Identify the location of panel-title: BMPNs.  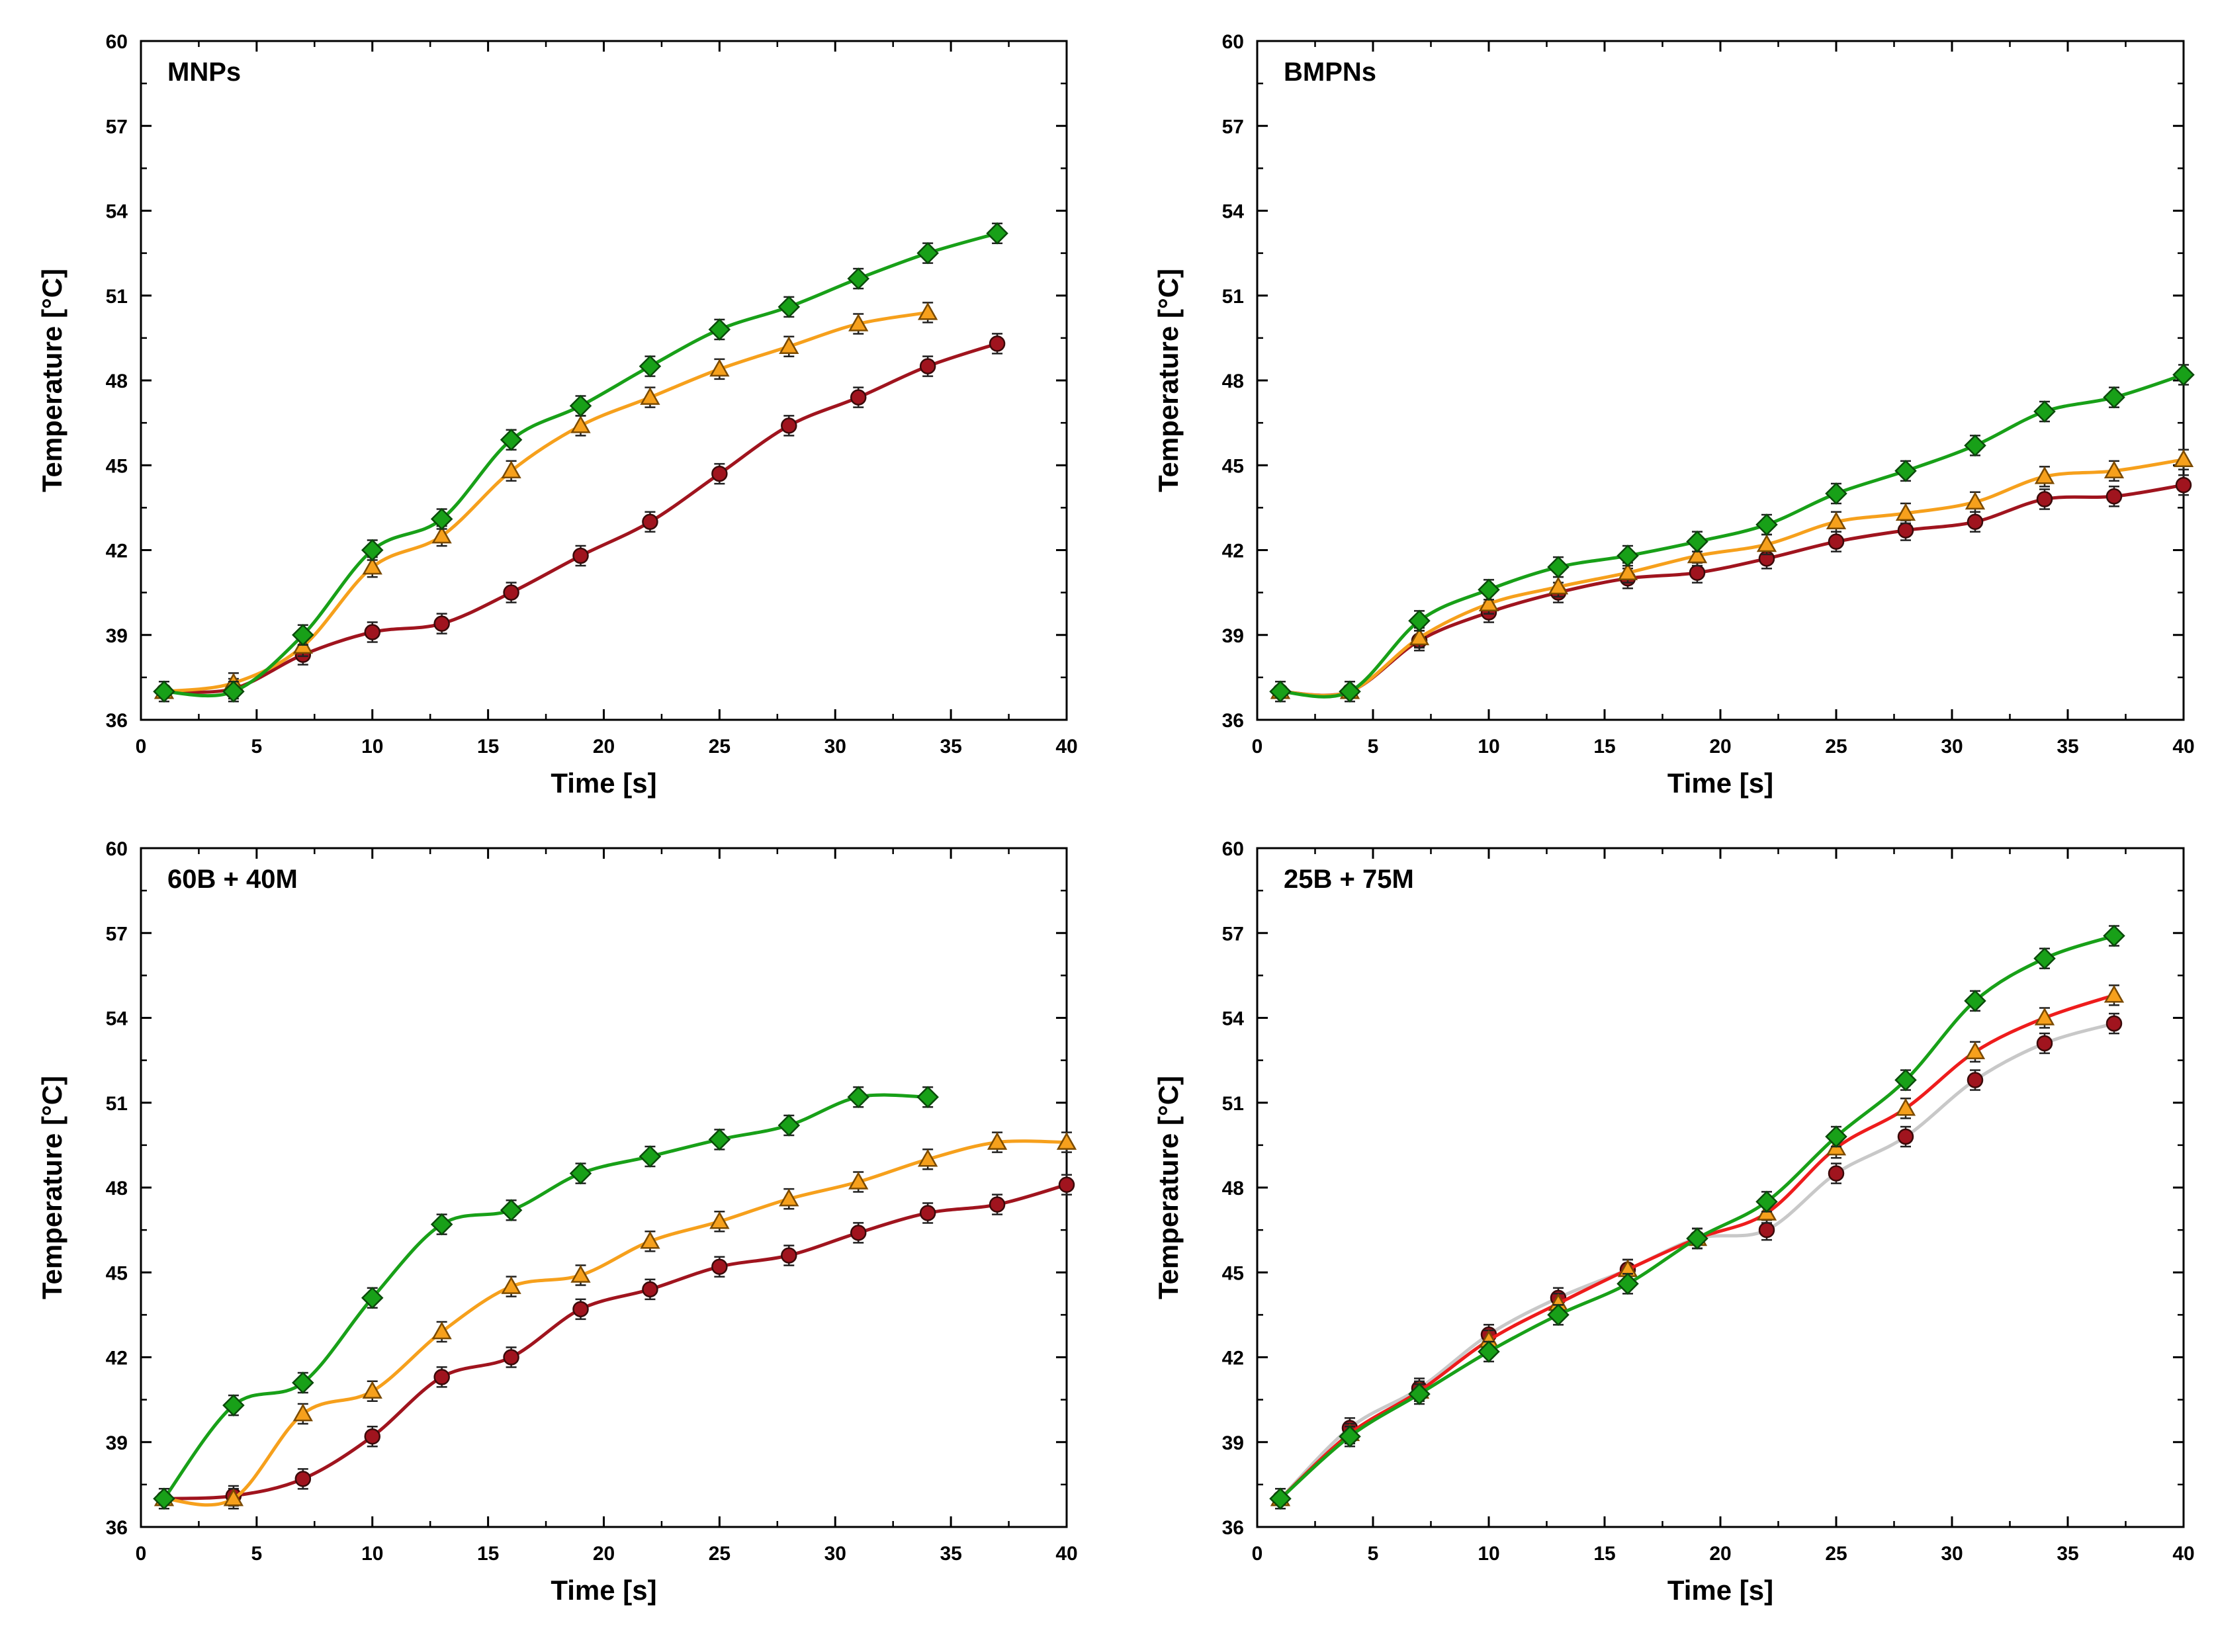
(1330, 72).